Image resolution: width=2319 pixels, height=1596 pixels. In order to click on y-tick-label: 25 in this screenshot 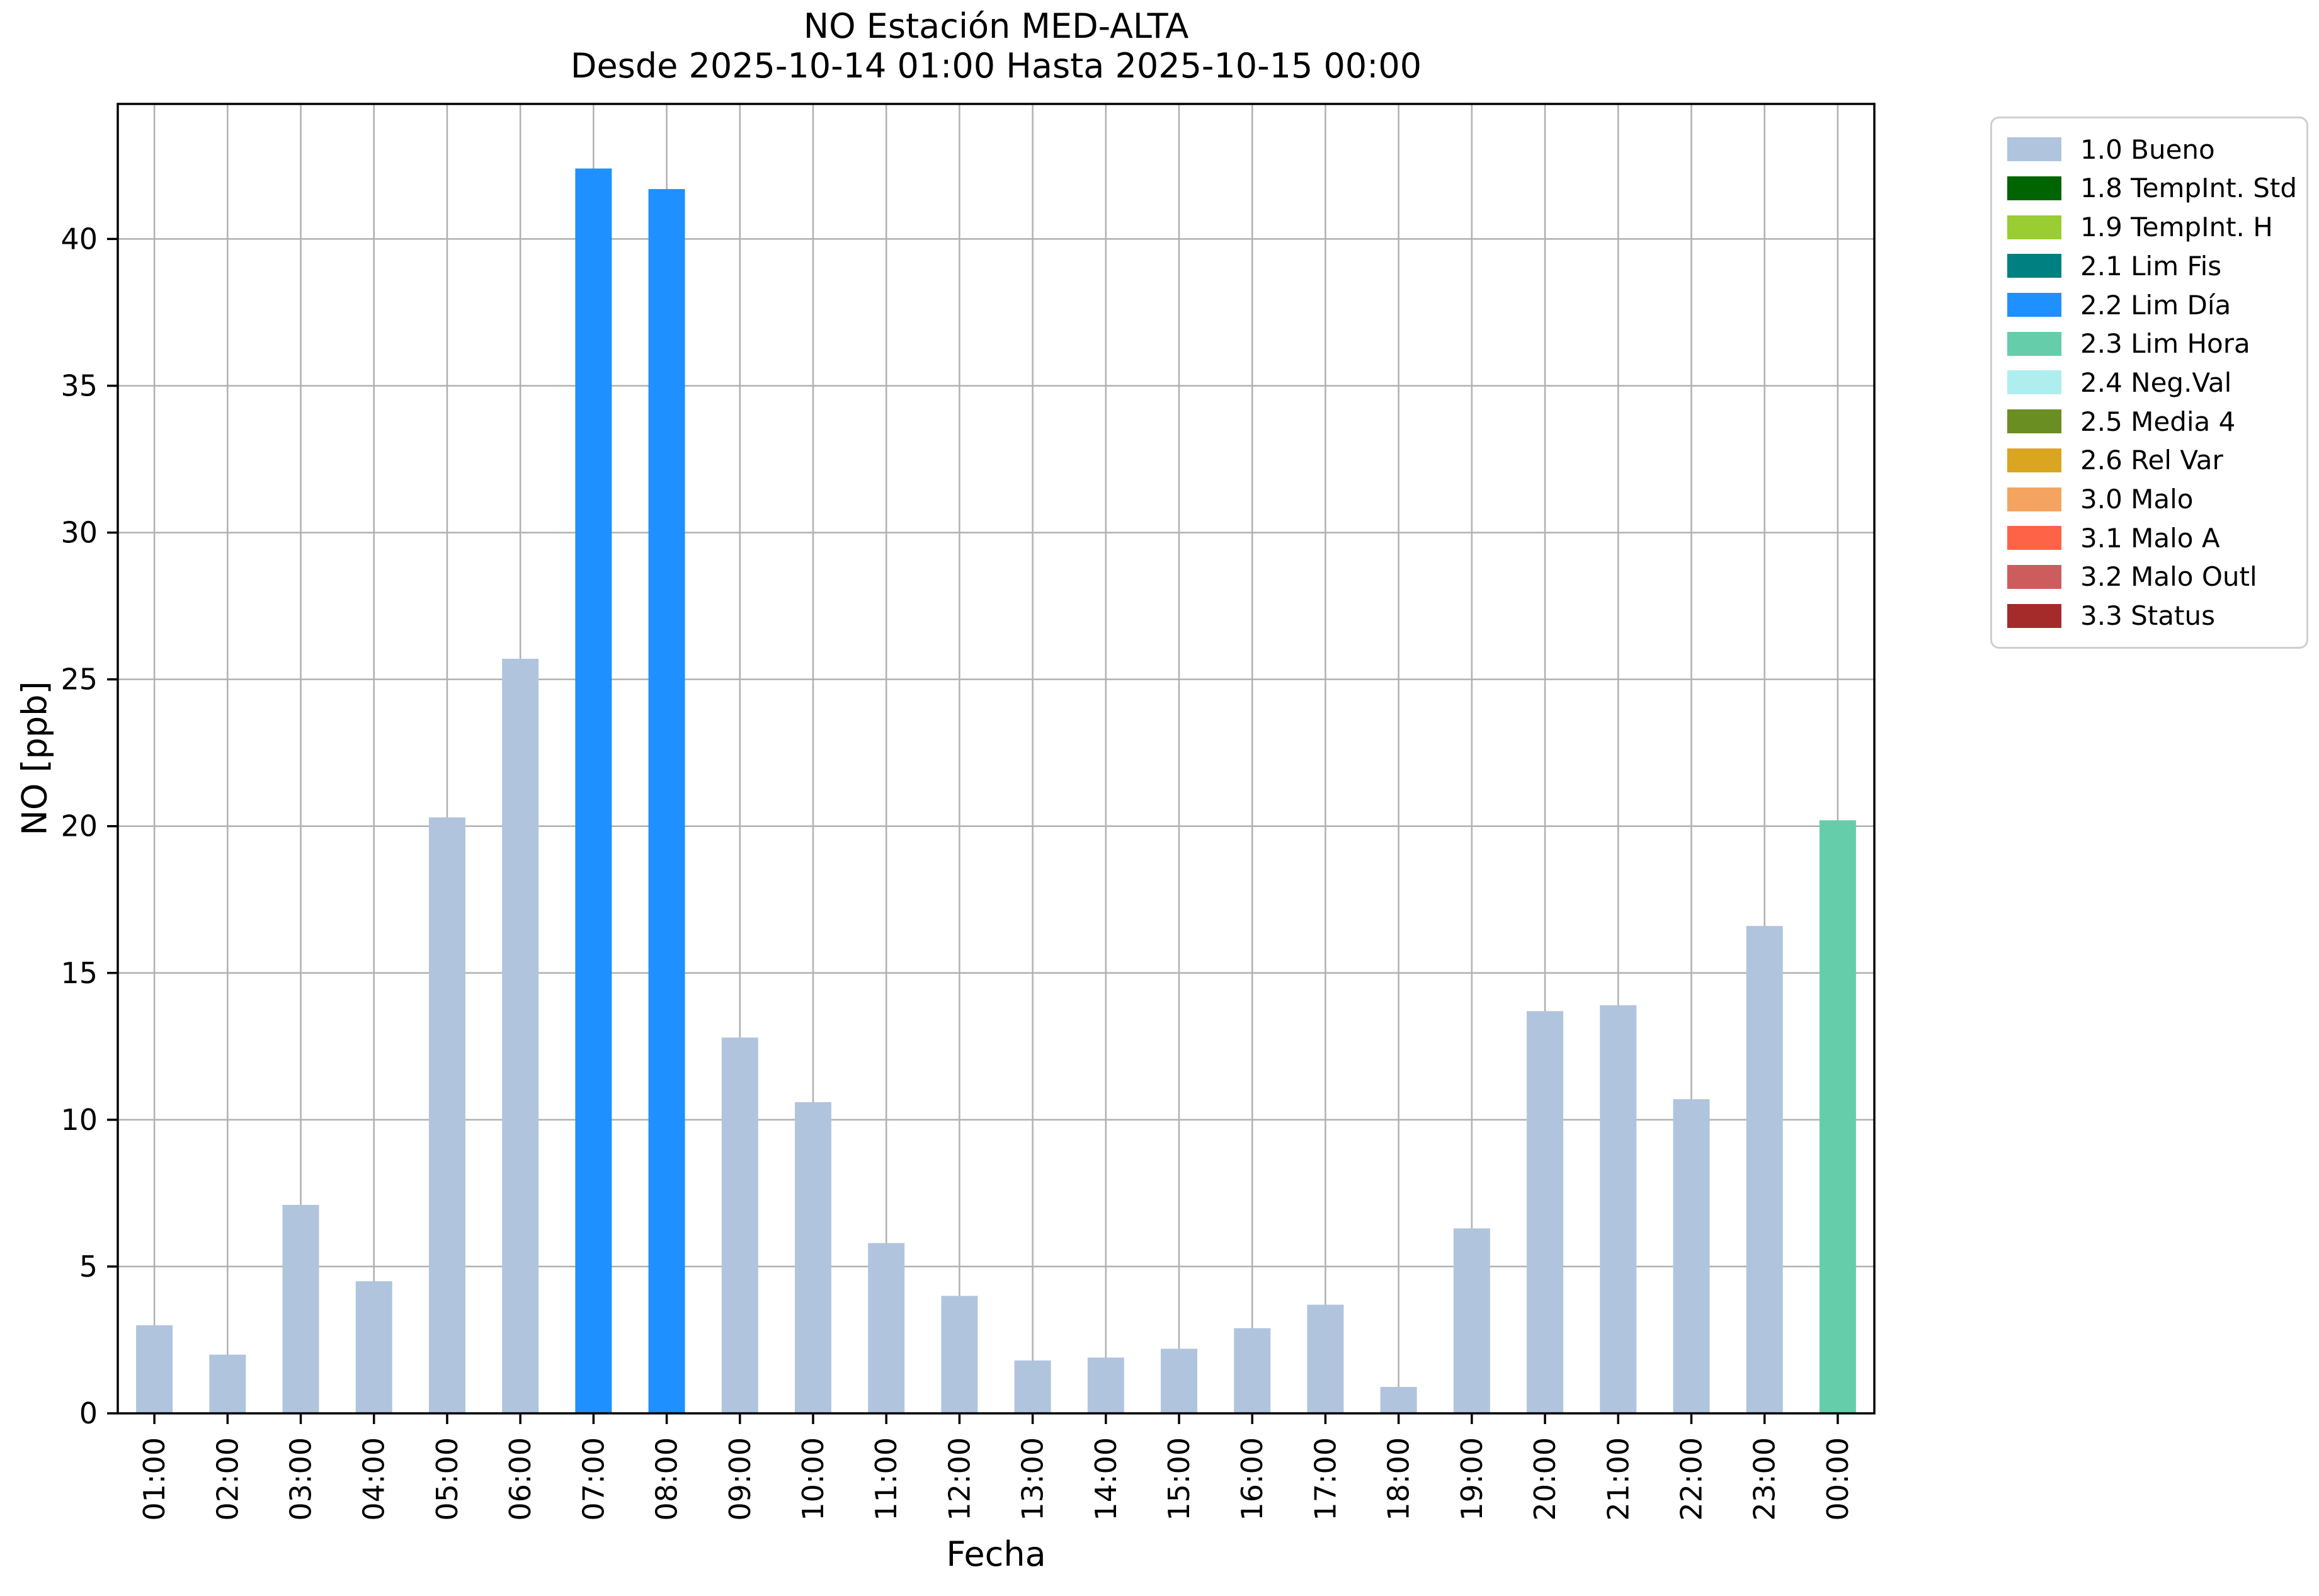, I will do `click(79, 680)`.